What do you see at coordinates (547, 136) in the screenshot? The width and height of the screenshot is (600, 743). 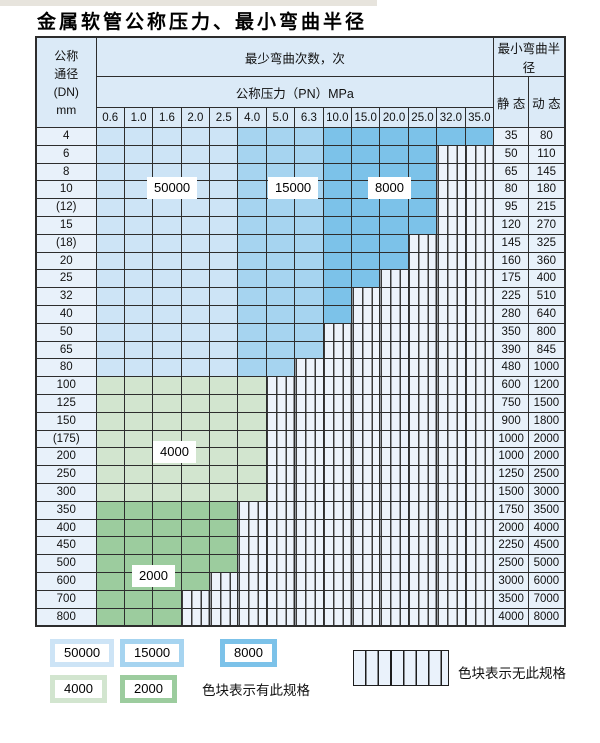 I see `dynamic-radius-cell: 80` at bounding box center [547, 136].